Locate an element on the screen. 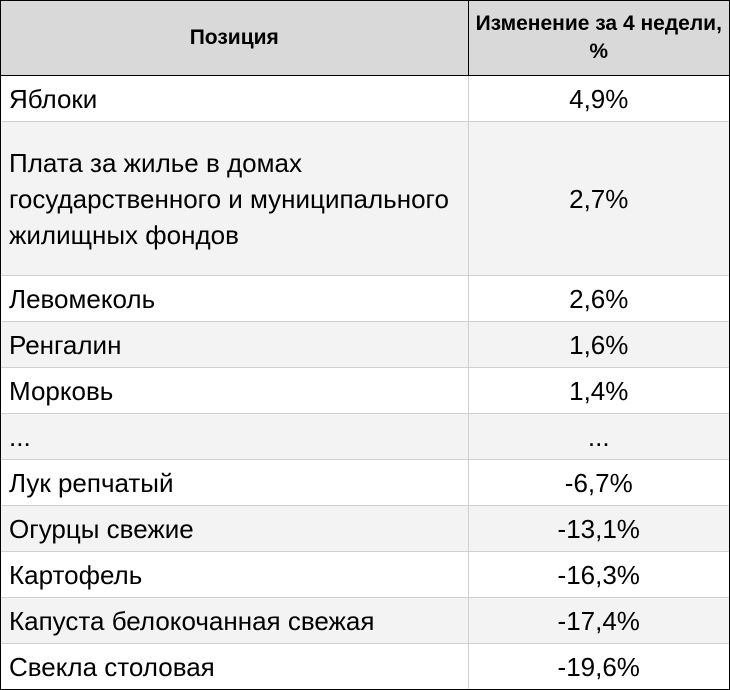 The image size is (730, 690). row-name-cell: Картофель is located at coordinates (235, 574).